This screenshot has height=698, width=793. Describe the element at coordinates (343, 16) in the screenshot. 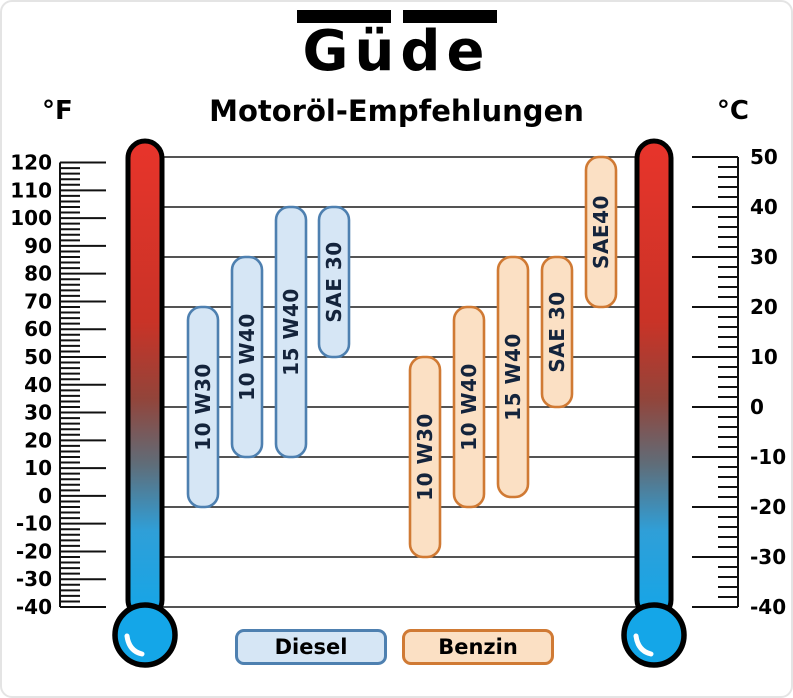

I see `logo-bar-left` at that location.